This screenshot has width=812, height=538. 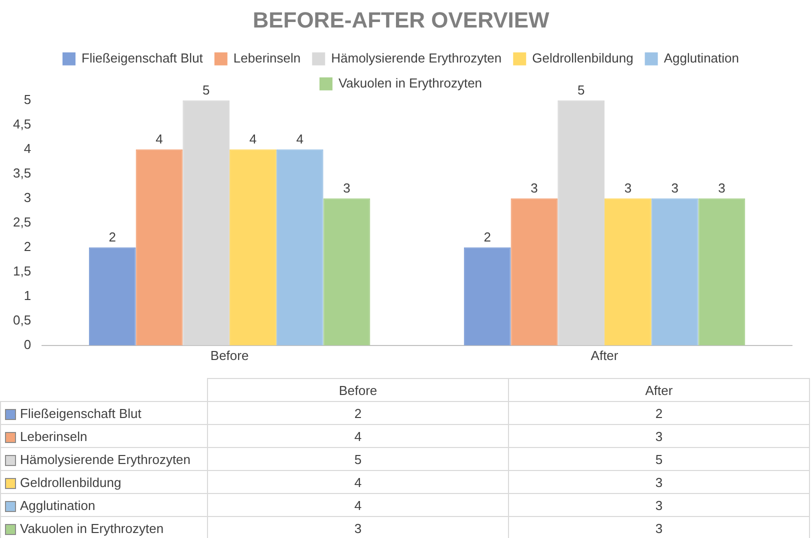 What do you see at coordinates (28, 246) in the screenshot?
I see `y-tick-label: 2` at bounding box center [28, 246].